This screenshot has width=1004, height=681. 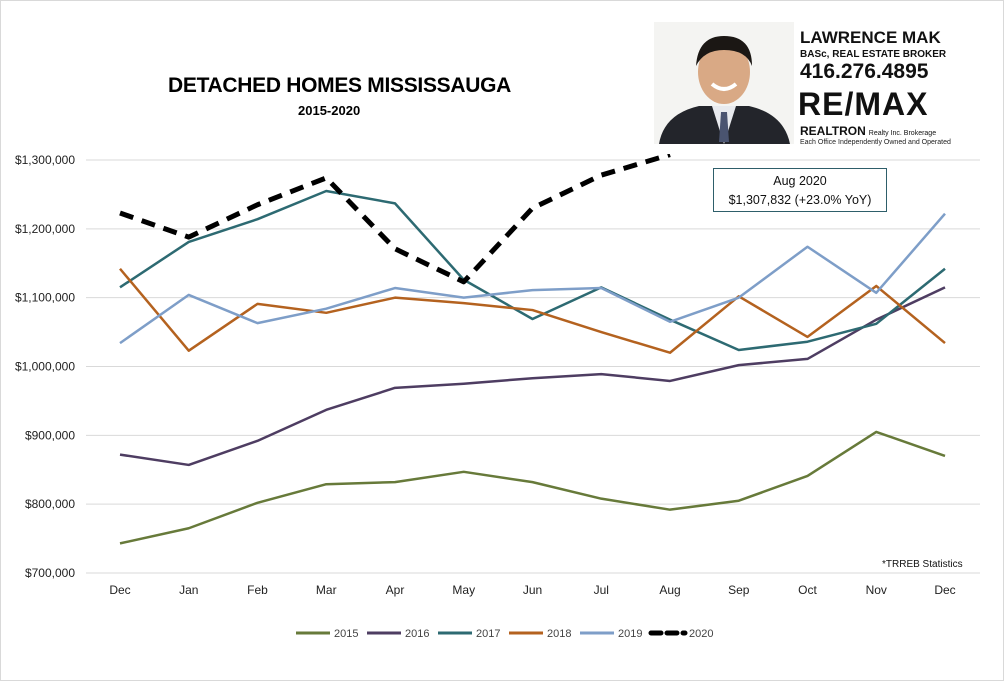 I want to click on x-tick-label: Nov, so click(x=876, y=590).